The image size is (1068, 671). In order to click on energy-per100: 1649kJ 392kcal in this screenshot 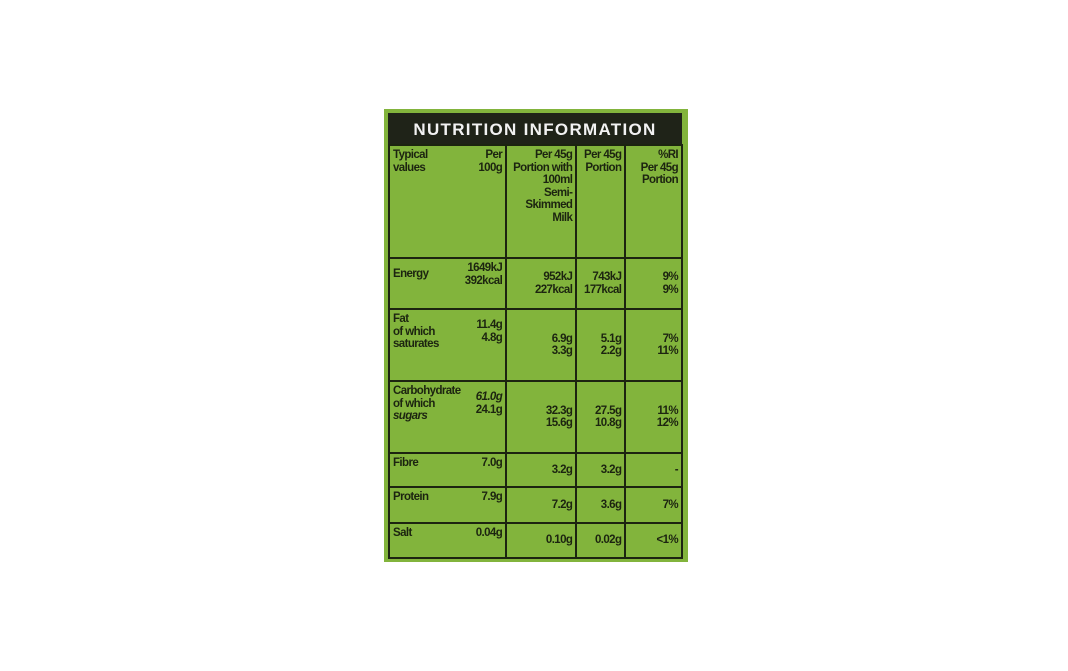, I will do `click(483, 274)`.